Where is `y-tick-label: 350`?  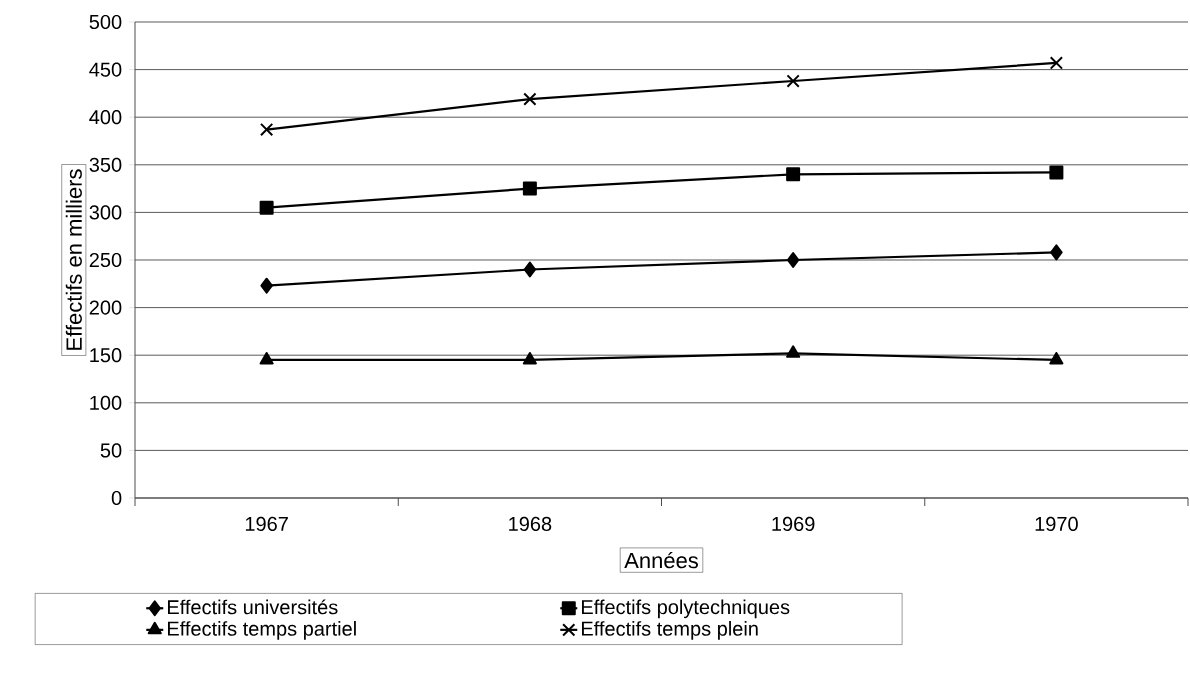
y-tick-label: 350 is located at coordinates (105, 164).